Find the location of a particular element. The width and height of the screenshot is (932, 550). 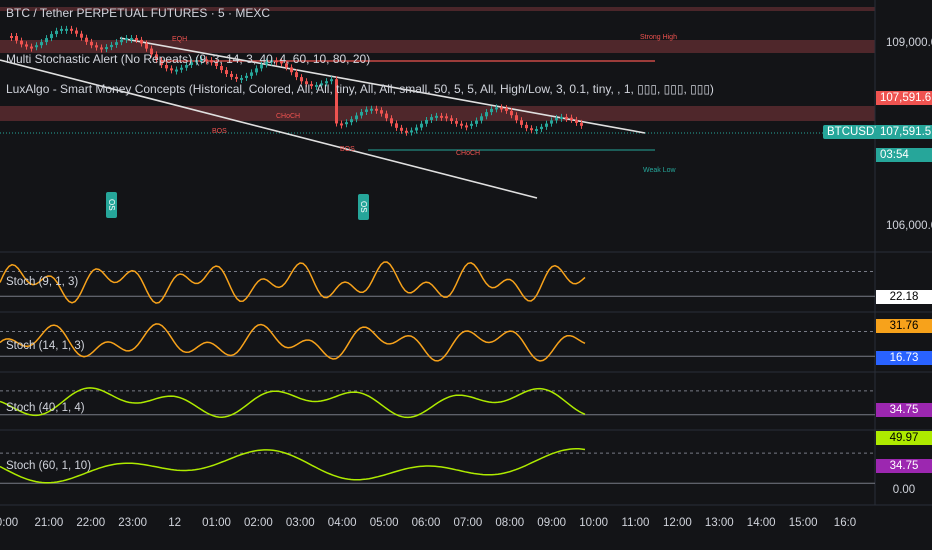

time-axis-label: 07:00 is located at coordinates (468, 523).